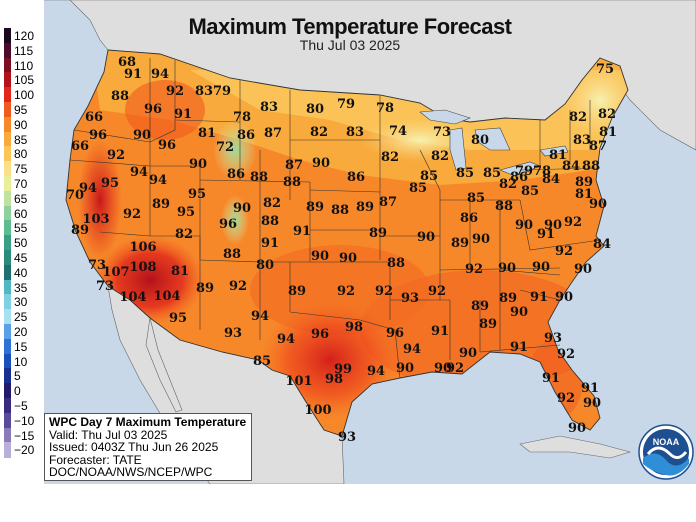 The image size is (696, 522). I want to click on color-scale-label: 70, so click(21, 184).